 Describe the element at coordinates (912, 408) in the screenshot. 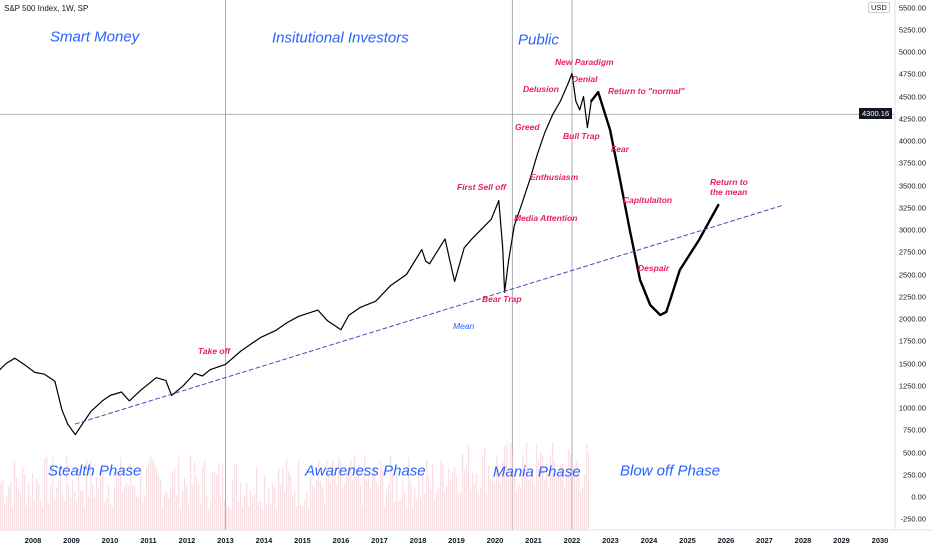

I see `price-tick-label: 1000.00` at that location.